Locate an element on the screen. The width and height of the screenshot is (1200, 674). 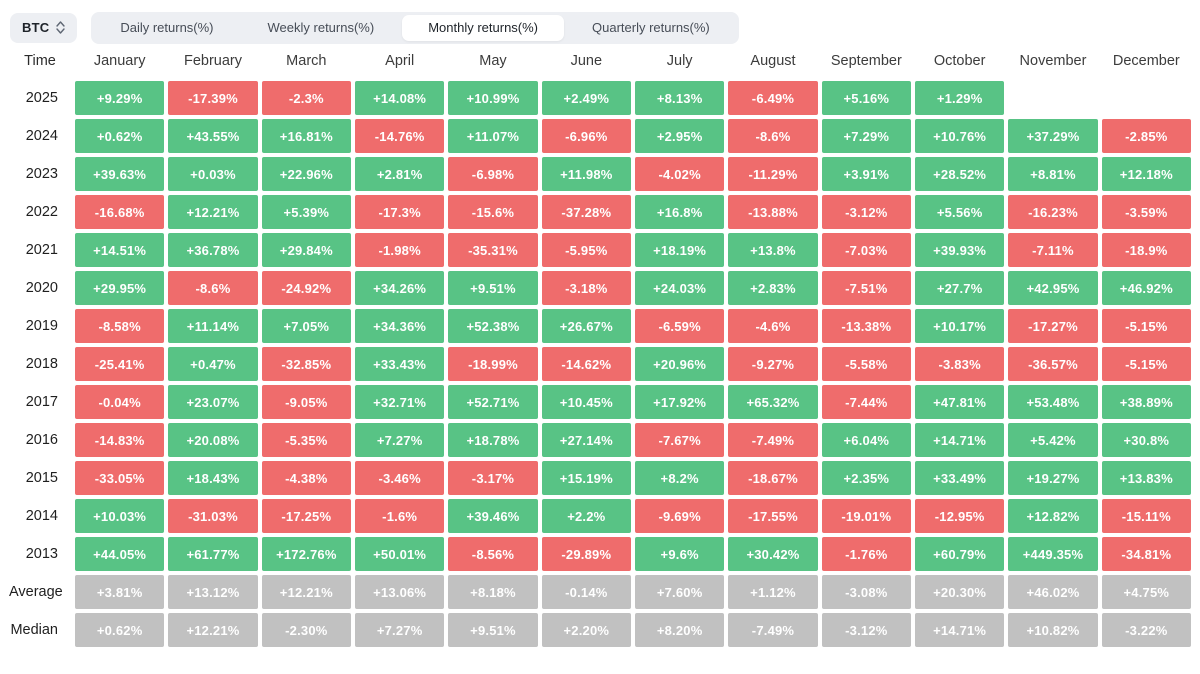
return-cell: +17.92% is located at coordinates (680, 402).